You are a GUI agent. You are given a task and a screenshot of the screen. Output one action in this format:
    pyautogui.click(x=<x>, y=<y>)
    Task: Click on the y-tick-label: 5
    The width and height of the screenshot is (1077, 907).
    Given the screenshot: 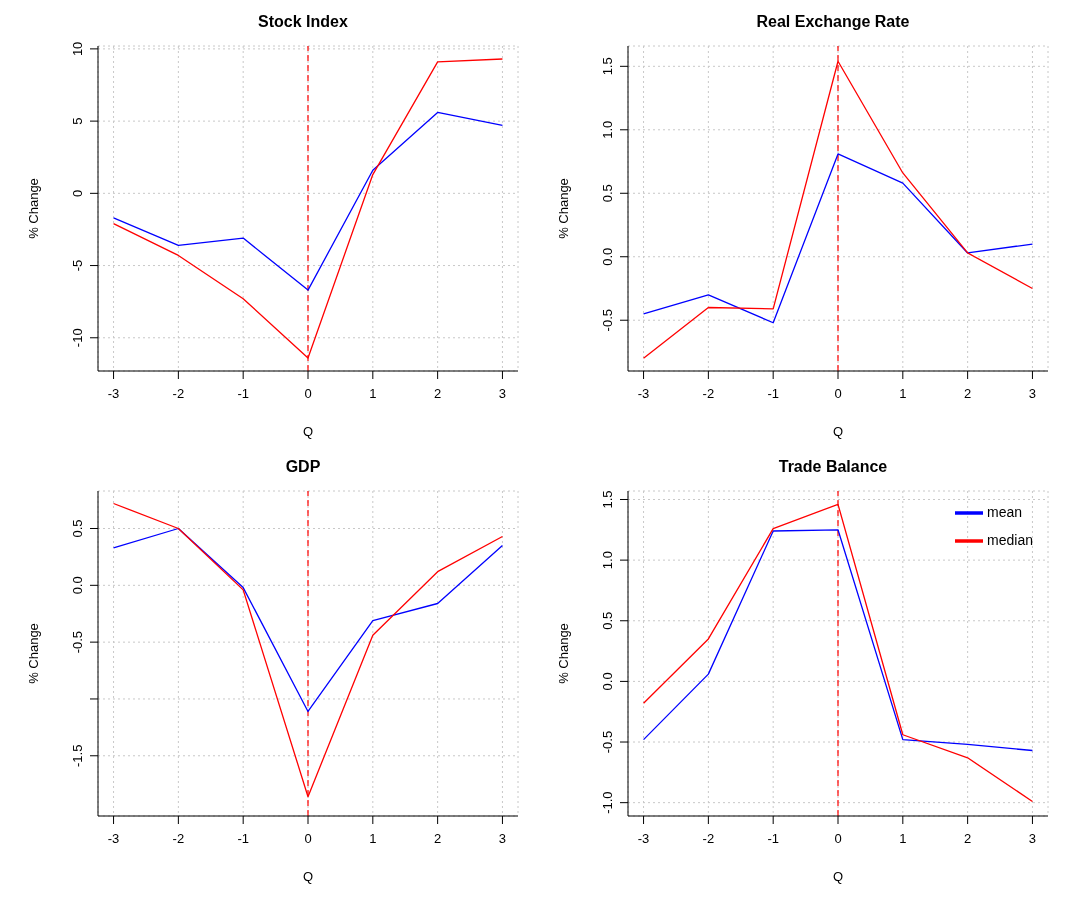 What is the action you would take?
    pyautogui.click(x=77, y=121)
    